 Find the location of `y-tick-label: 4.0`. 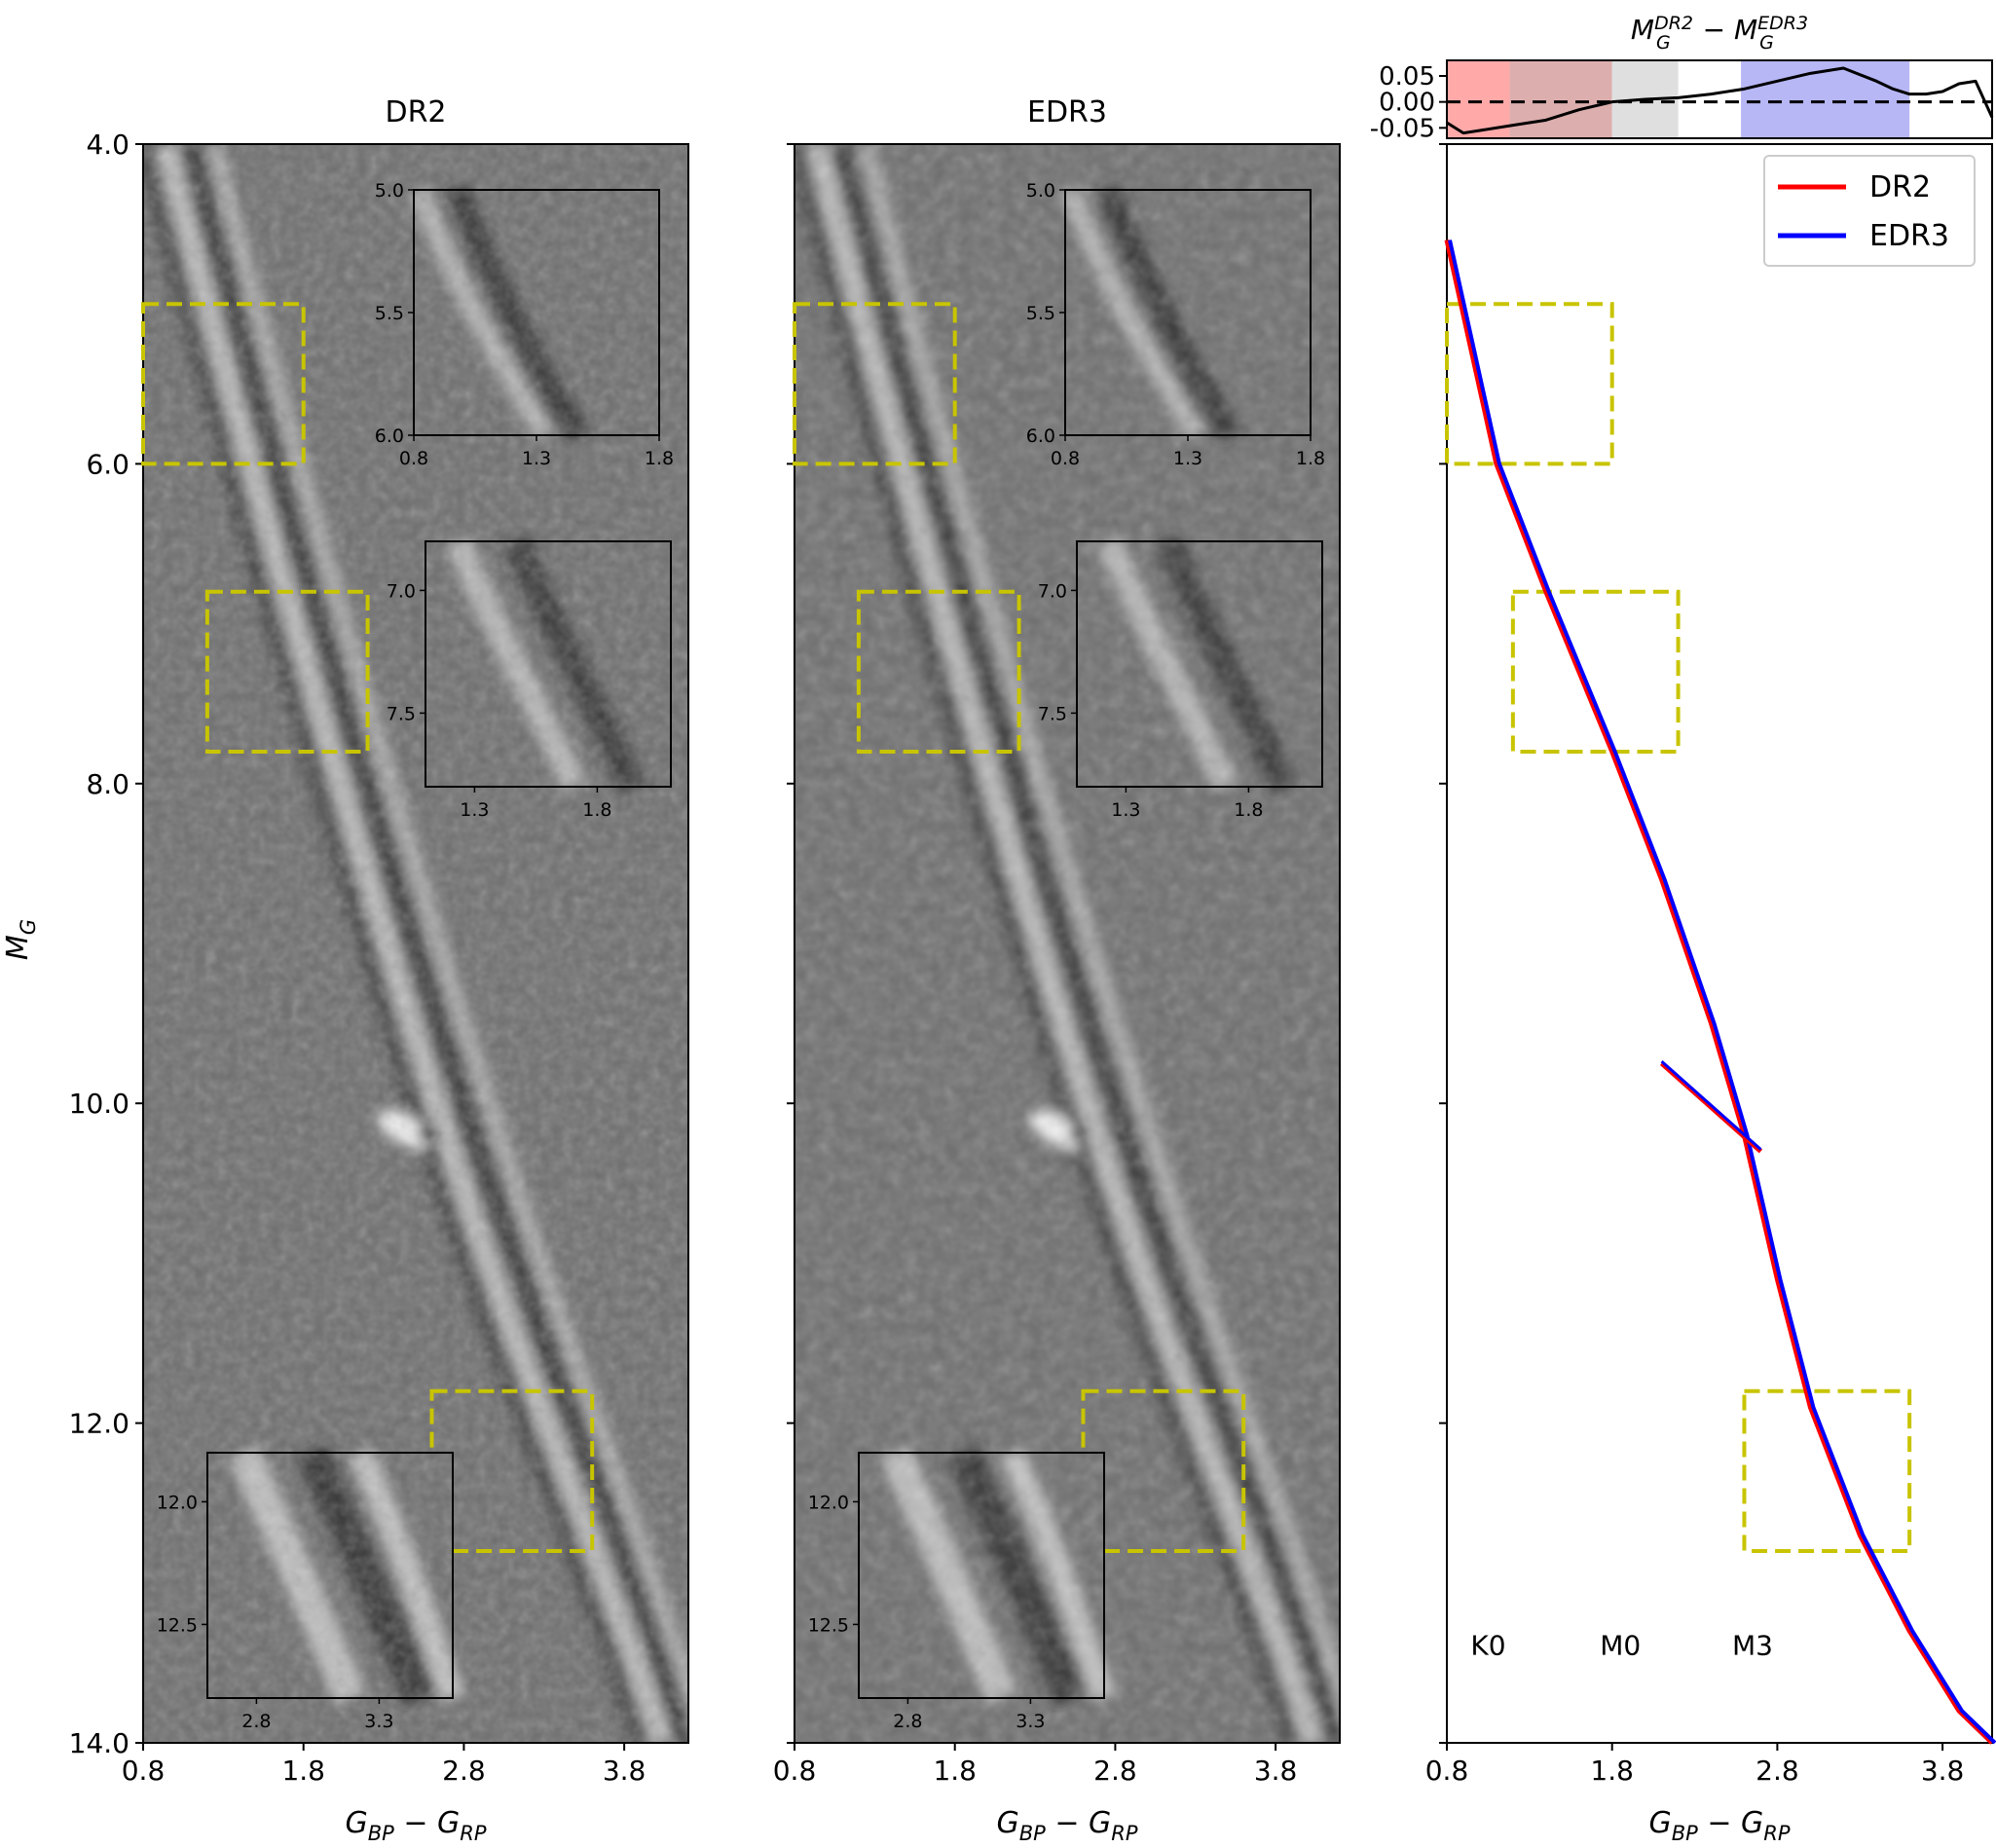

y-tick-label: 4.0 is located at coordinates (107, 145).